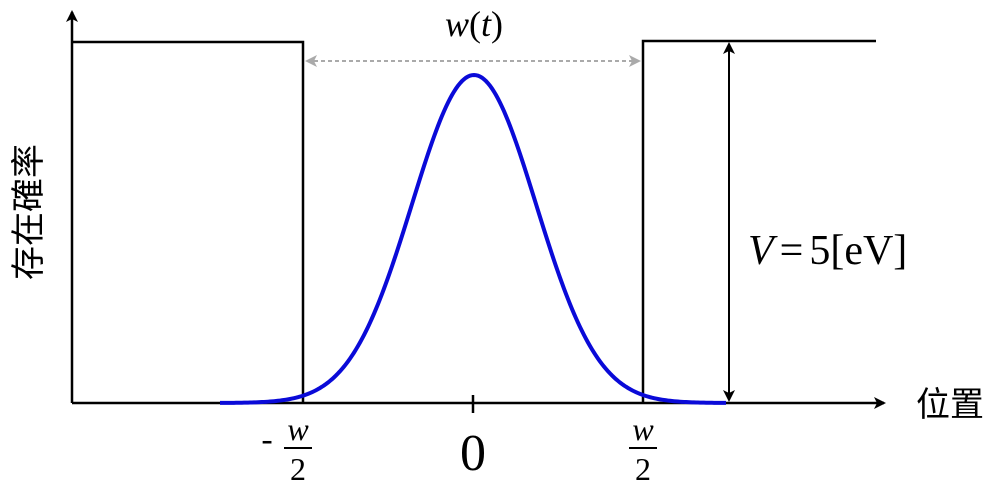  Describe the element at coordinates (827, 251) in the screenshot. I see `potential-label: V = 5[eV]` at that location.